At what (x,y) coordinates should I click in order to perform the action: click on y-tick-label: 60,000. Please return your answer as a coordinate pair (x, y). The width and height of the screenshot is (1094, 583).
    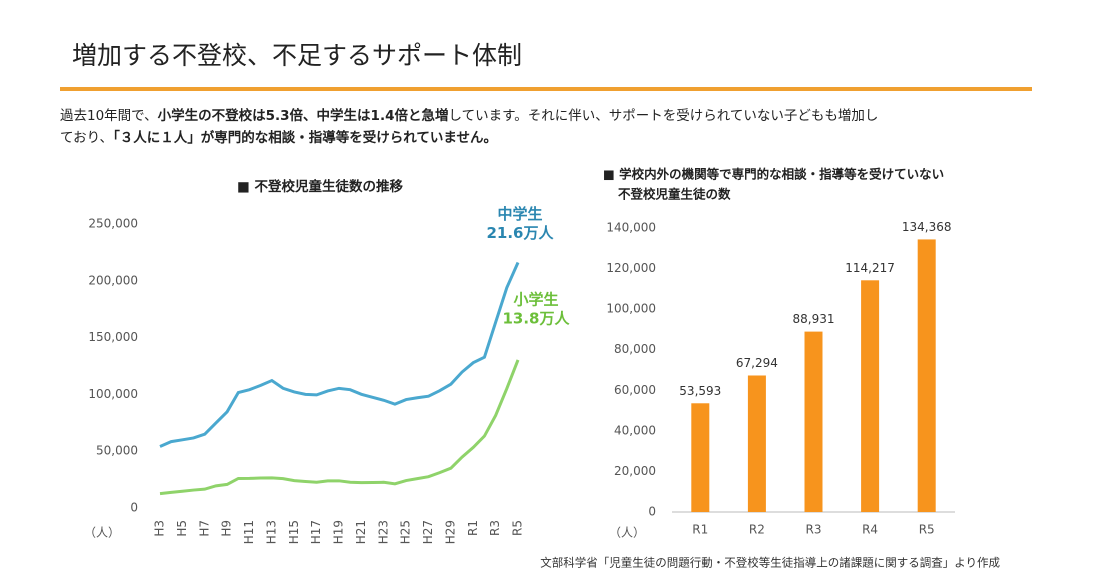
    Looking at the image, I should click on (635, 390).